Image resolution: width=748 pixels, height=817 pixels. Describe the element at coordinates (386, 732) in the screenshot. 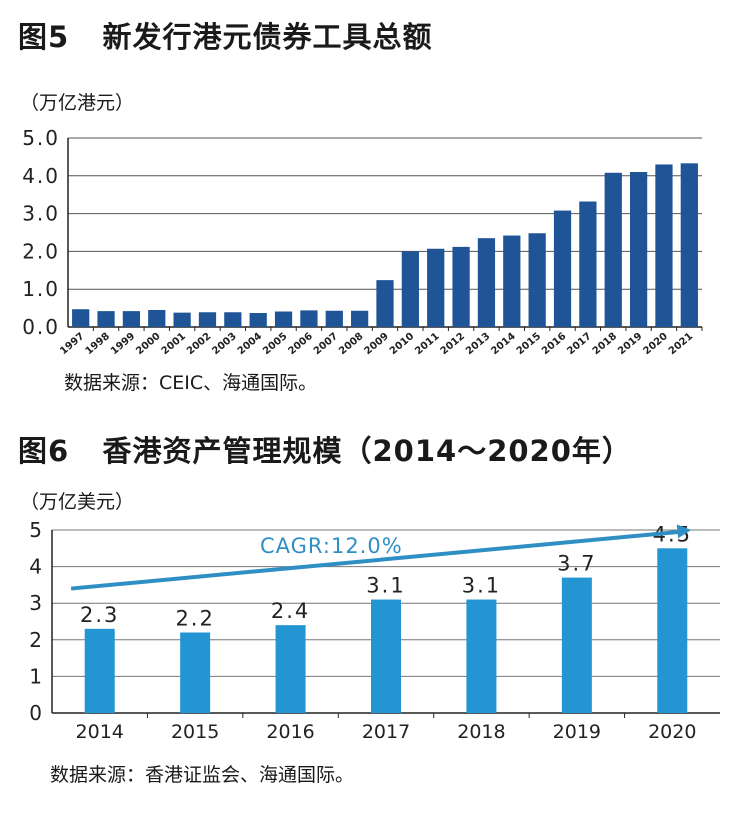

I see `x-tick-label: 2017` at that location.